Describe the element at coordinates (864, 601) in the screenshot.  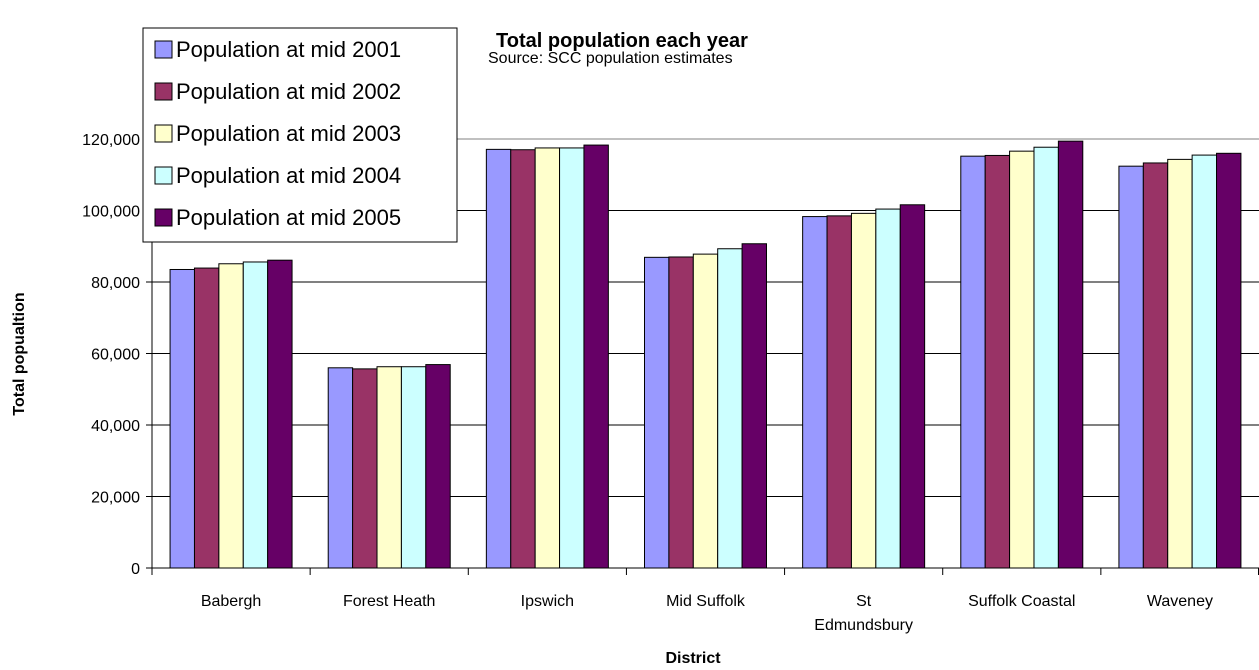
I see `x-category-label: St` at that location.